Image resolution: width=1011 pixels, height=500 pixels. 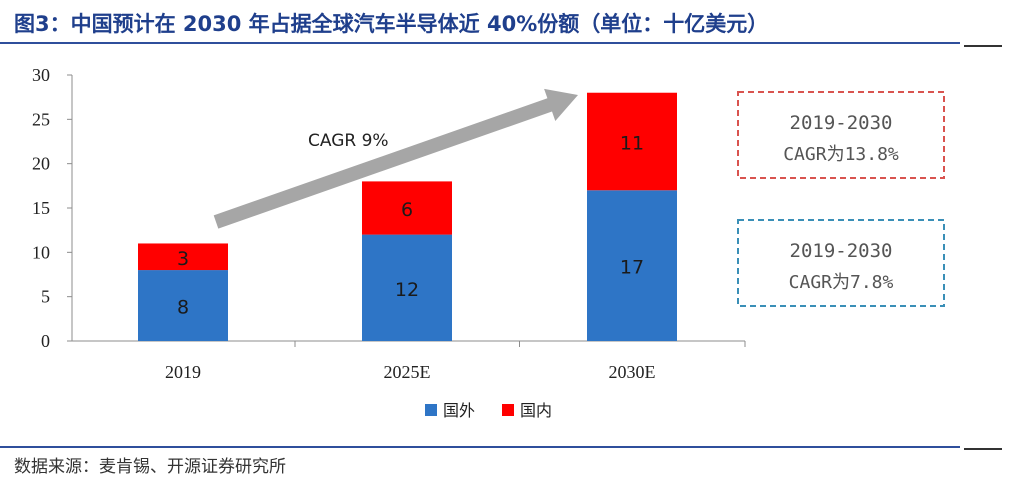 What do you see at coordinates (488, 410) in the screenshot?
I see `legend: 国外 国内` at bounding box center [488, 410].